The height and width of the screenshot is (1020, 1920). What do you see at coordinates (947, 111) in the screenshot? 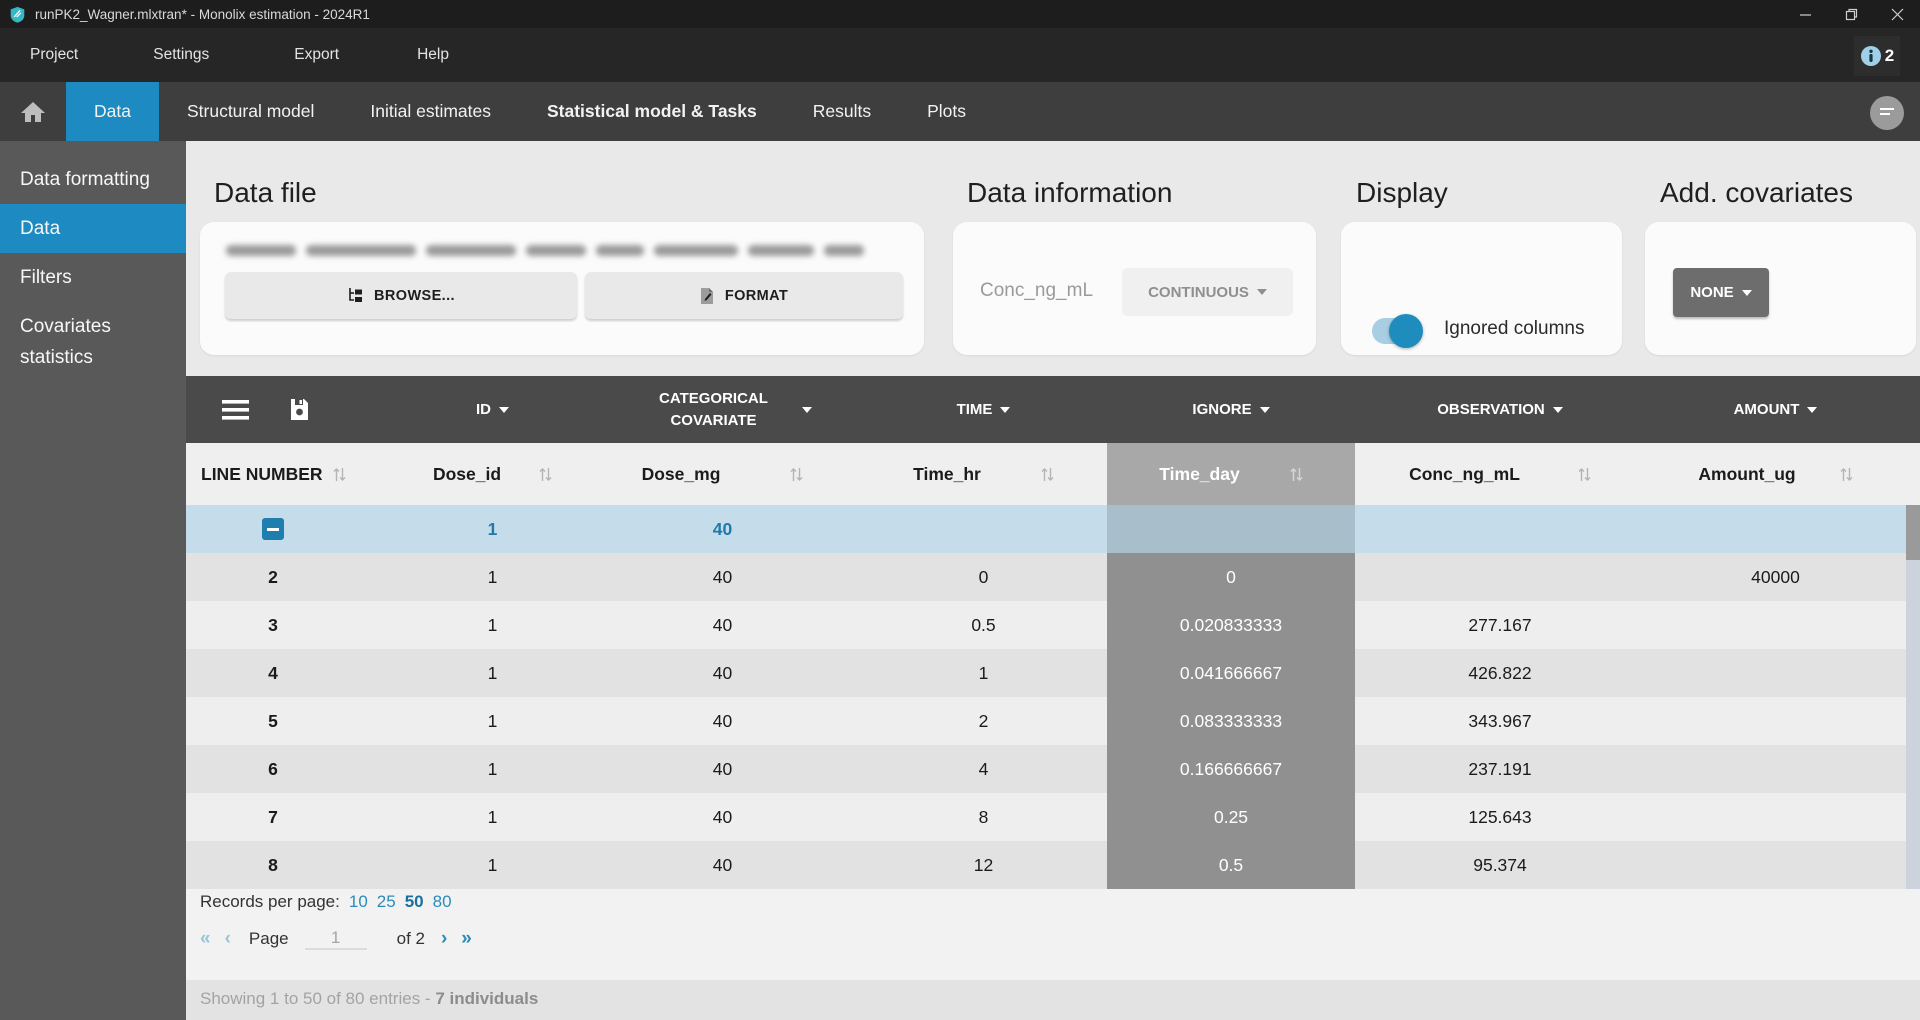
I see `tab-plots: Plots` at bounding box center [947, 111].